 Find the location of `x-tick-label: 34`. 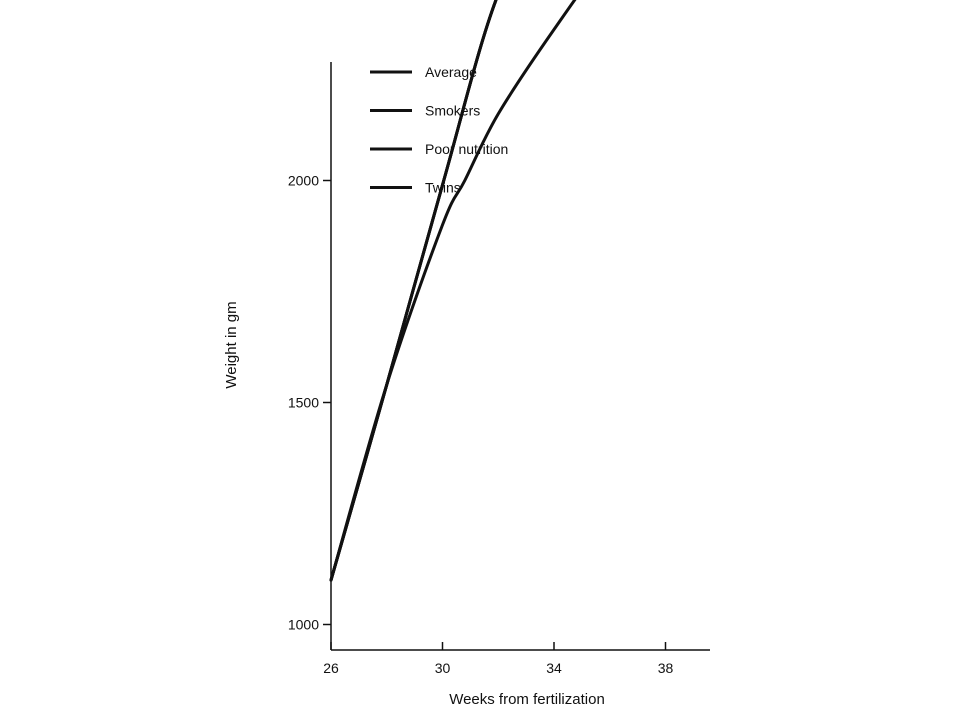

x-tick-label: 34 is located at coordinates (554, 668).